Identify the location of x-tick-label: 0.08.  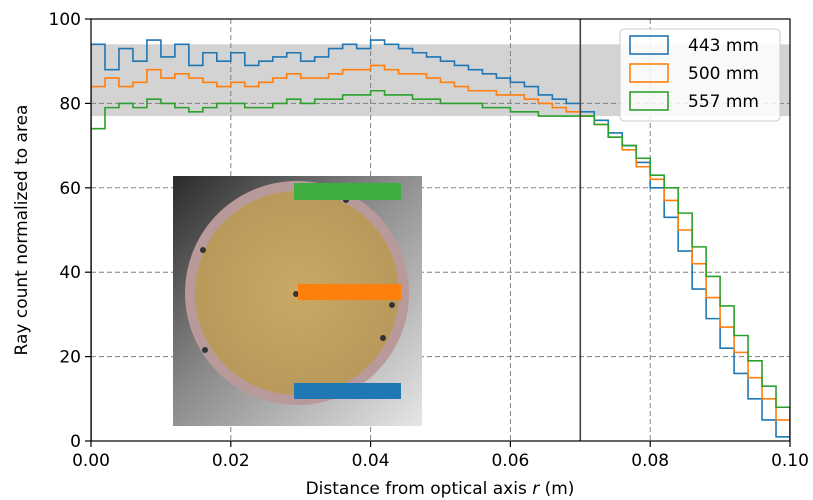
(650, 461).